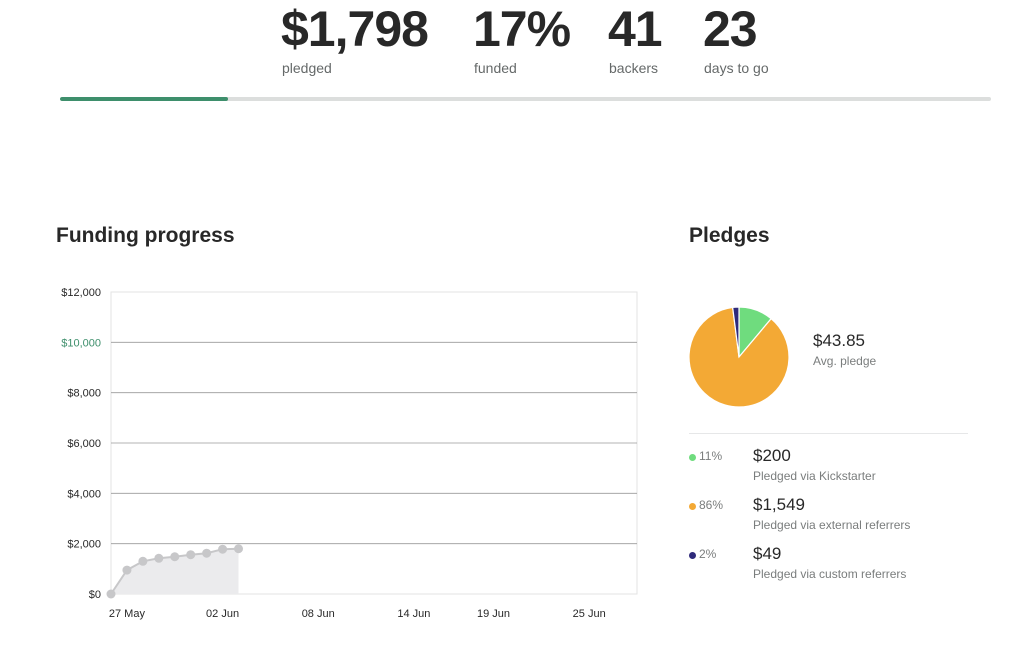 Image resolution: width=1013 pixels, height=667 pixels. What do you see at coordinates (730, 29) in the screenshot?
I see `days-count: 23` at bounding box center [730, 29].